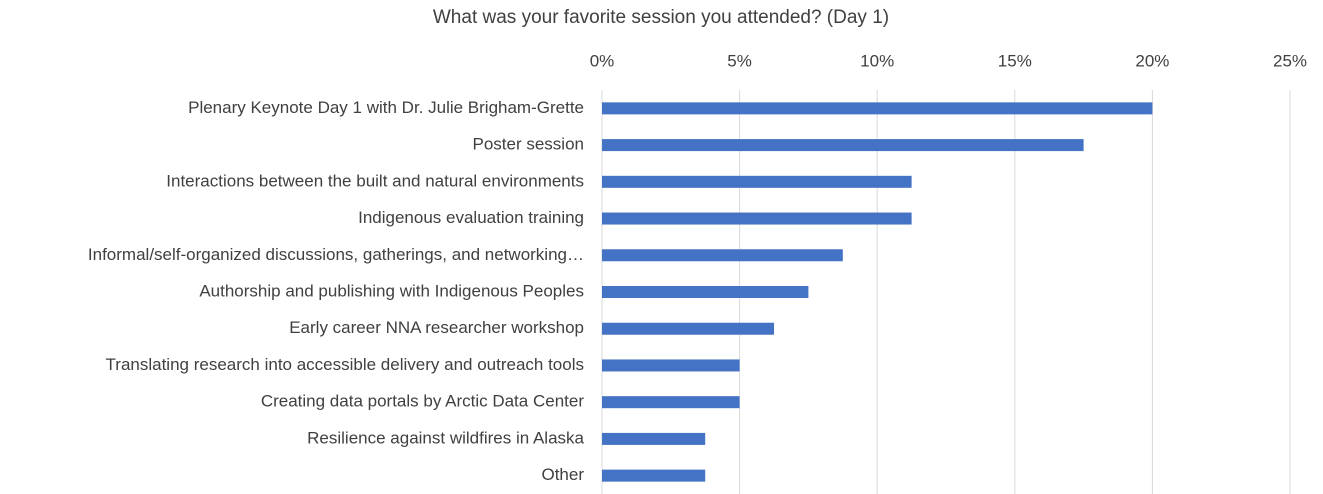 This screenshot has width=1323, height=494. Describe the element at coordinates (877, 60) in the screenshot. I see `x-tick-label: 10%` at that location.